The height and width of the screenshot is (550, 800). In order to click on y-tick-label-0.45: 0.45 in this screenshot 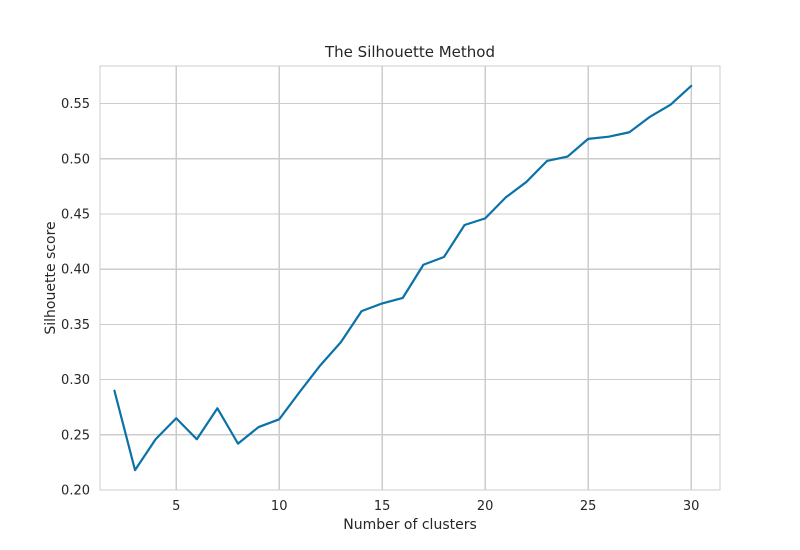, I will do `click(75, 214)`.